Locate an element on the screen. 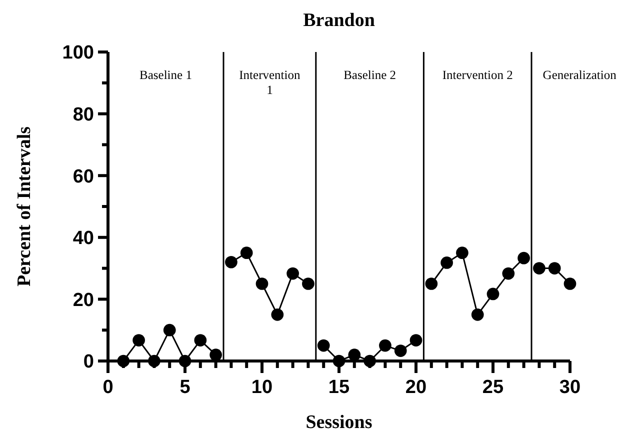 This screenshot has width=627, height=442. x-tick-label: 0 is located at coordinates (108, 387).